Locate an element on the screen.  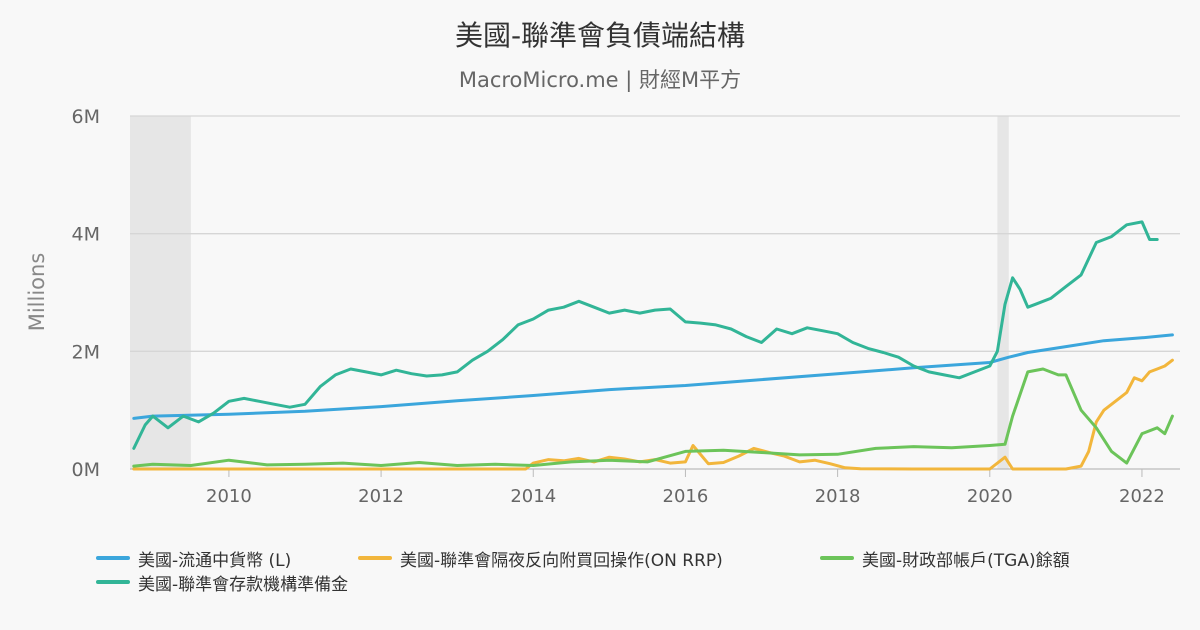
series-line-tga is located at coordinates (653, 417).